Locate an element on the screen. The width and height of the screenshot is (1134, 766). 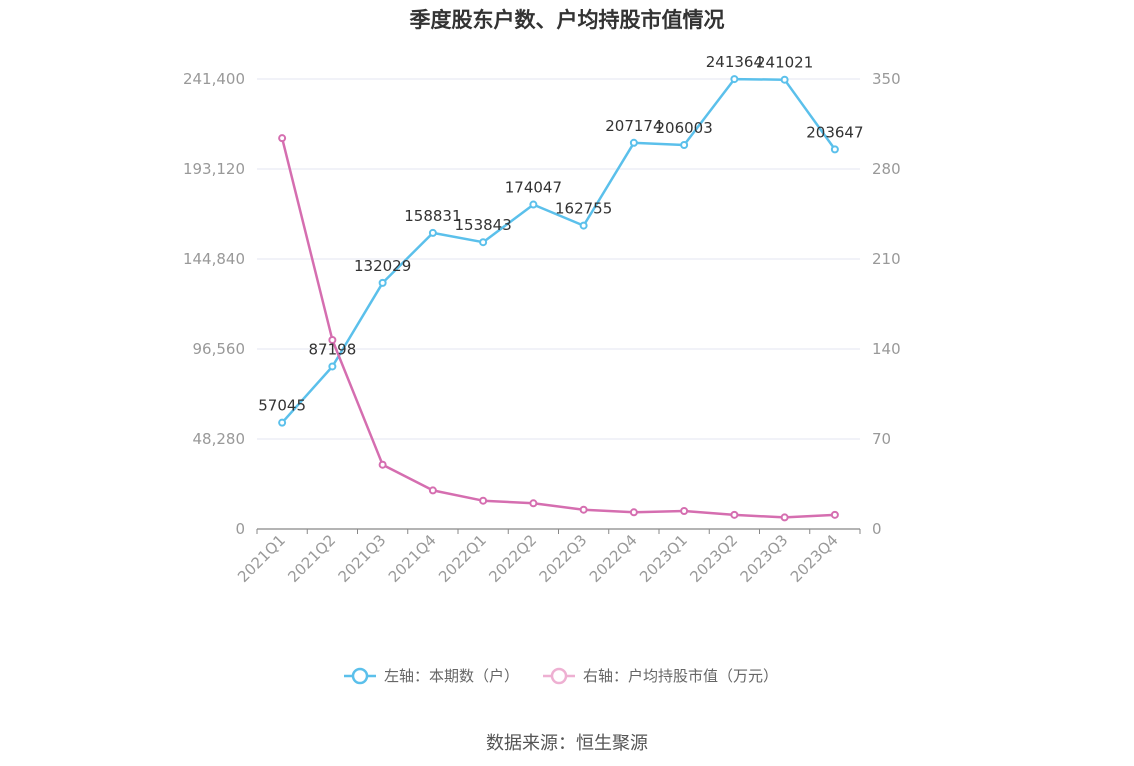
data-label: 174047 is located at coordinates (533, 188).